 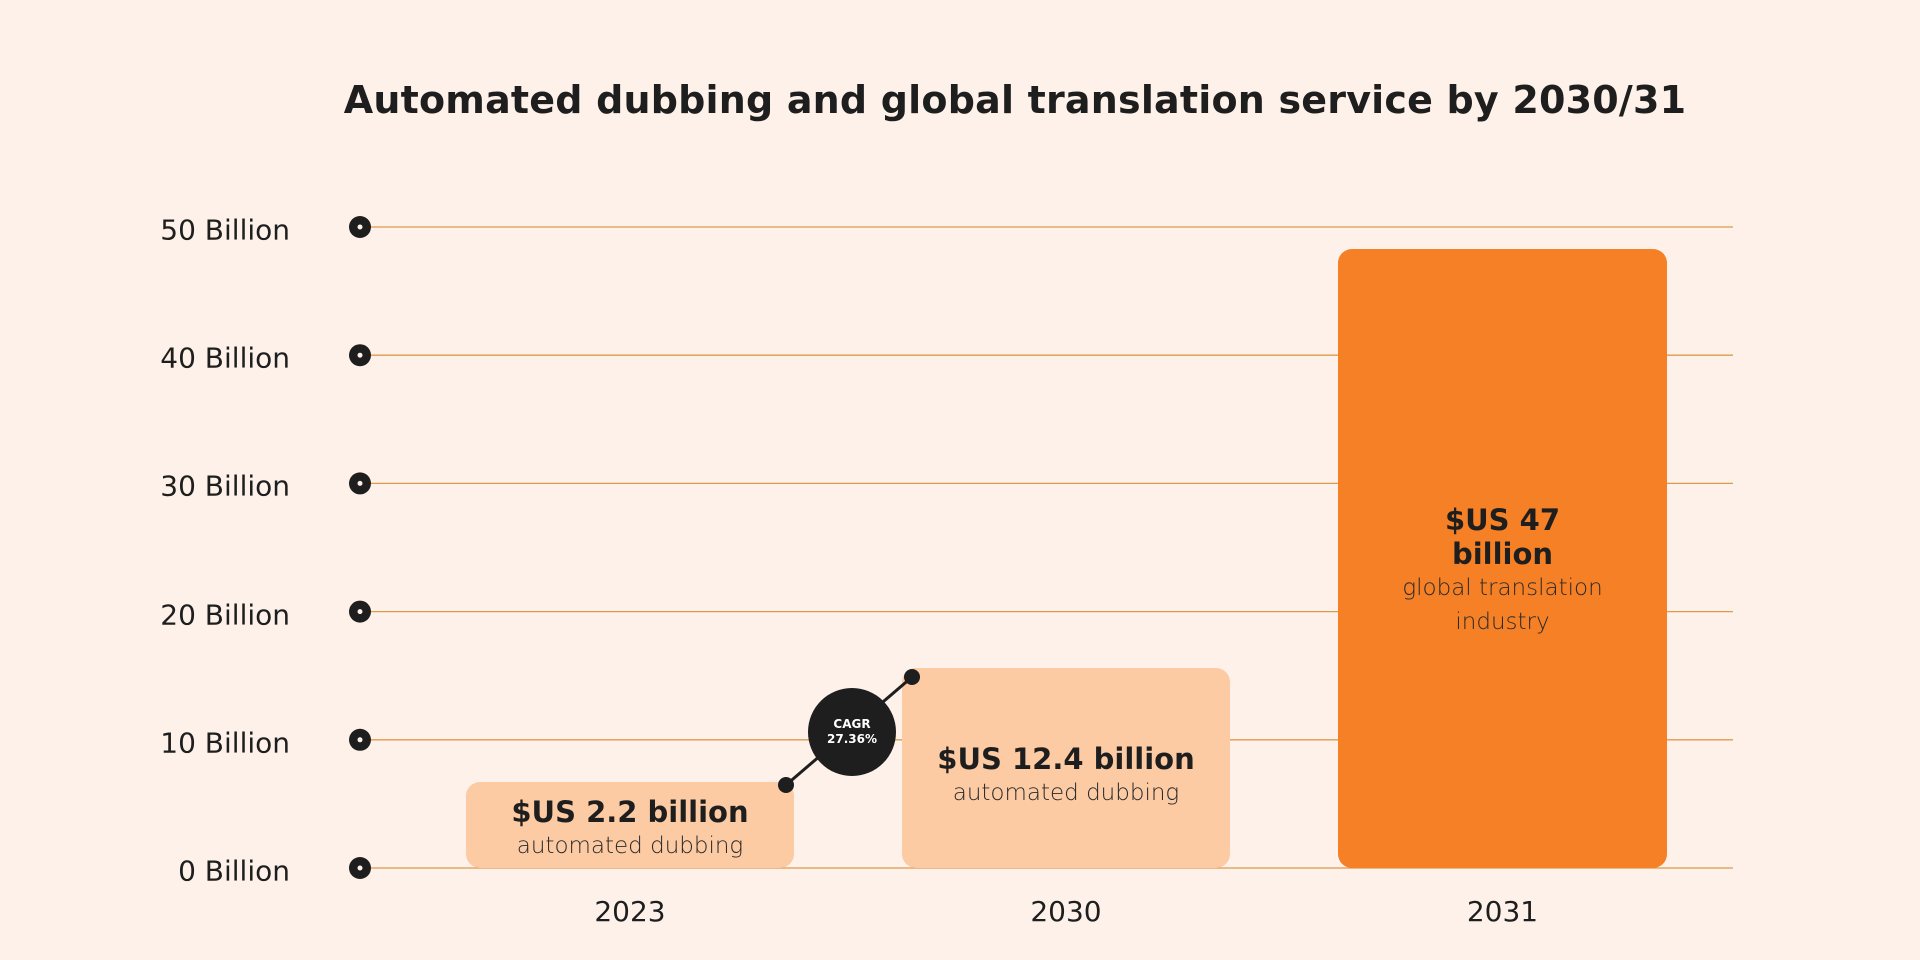 I want to click on bar-label-2023: $US 2.2 billion automated dubbing, so click(x=629, y=829).